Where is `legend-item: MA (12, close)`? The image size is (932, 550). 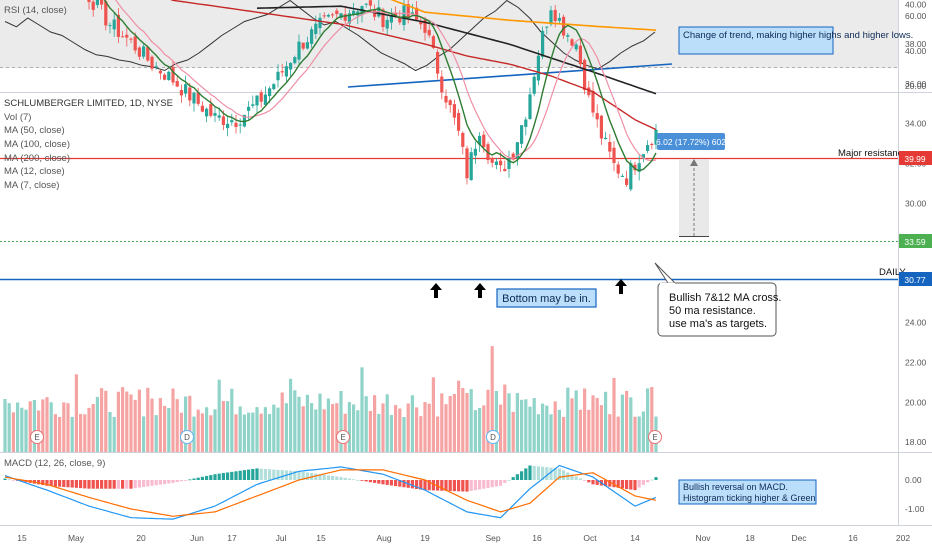
legend-item: MA (12, close) is located at coordinates (34, 171).